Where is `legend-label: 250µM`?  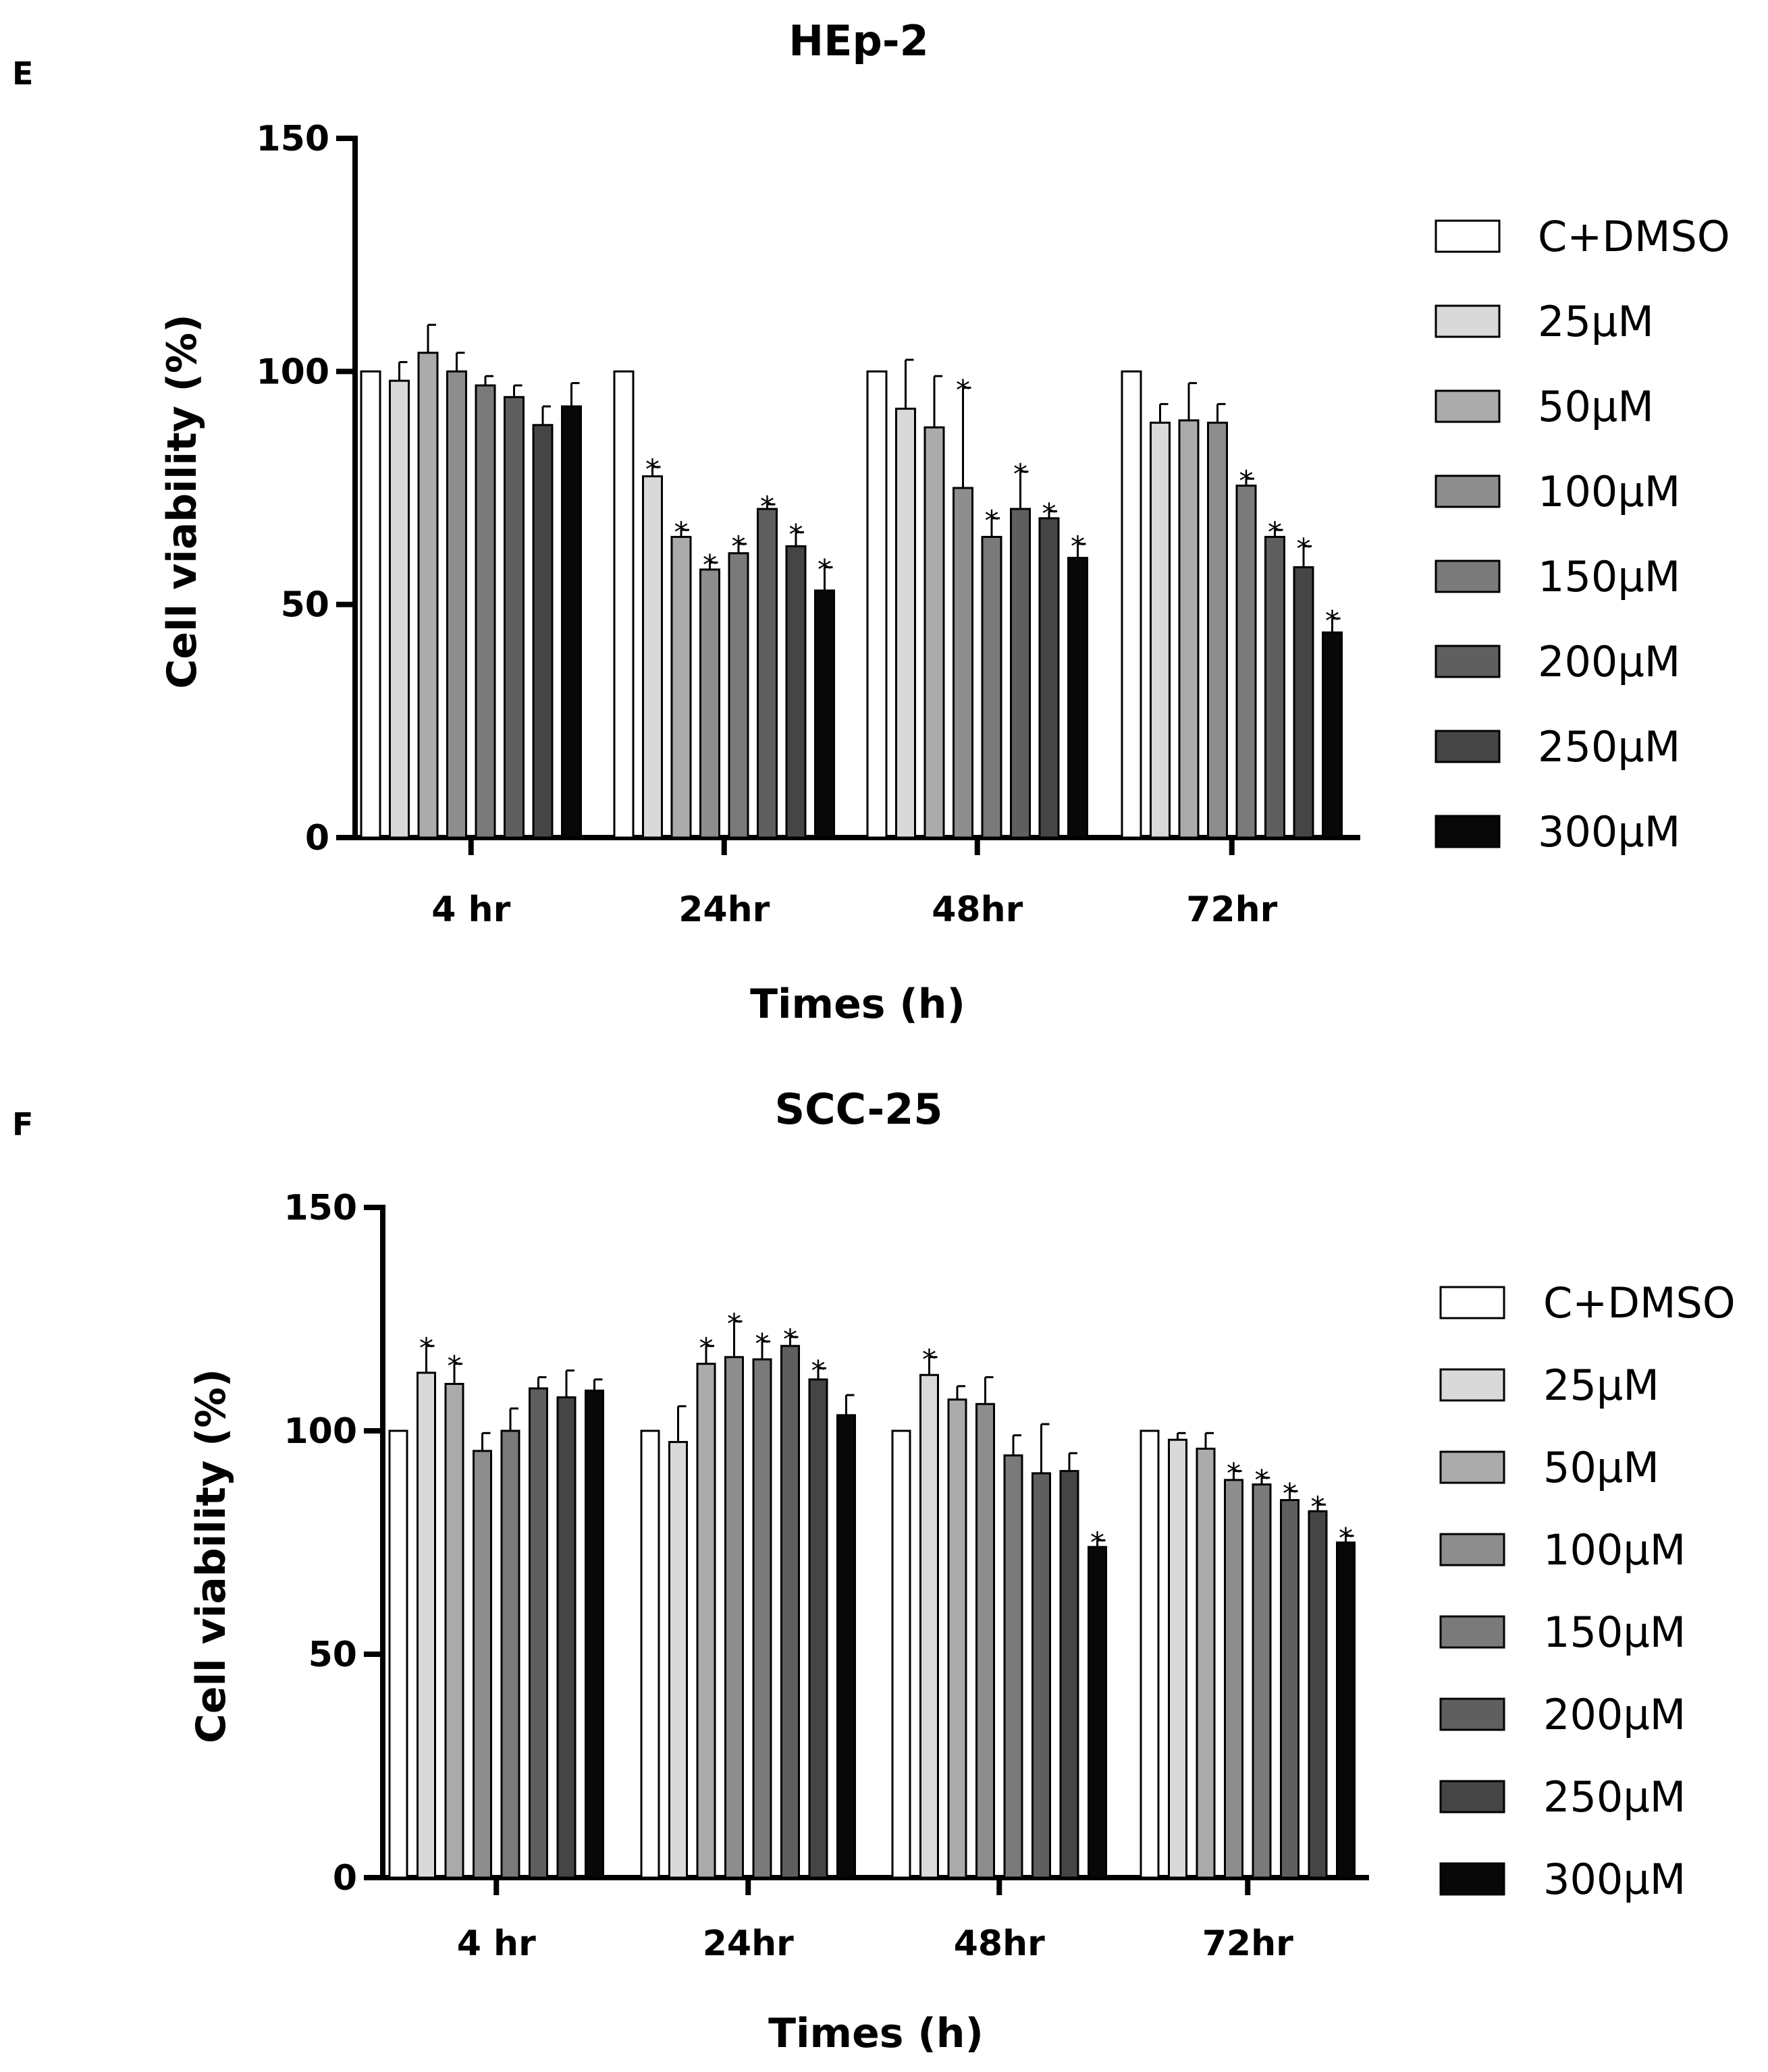
legend-label: 250µM is located at coordinates (1615, 1797).